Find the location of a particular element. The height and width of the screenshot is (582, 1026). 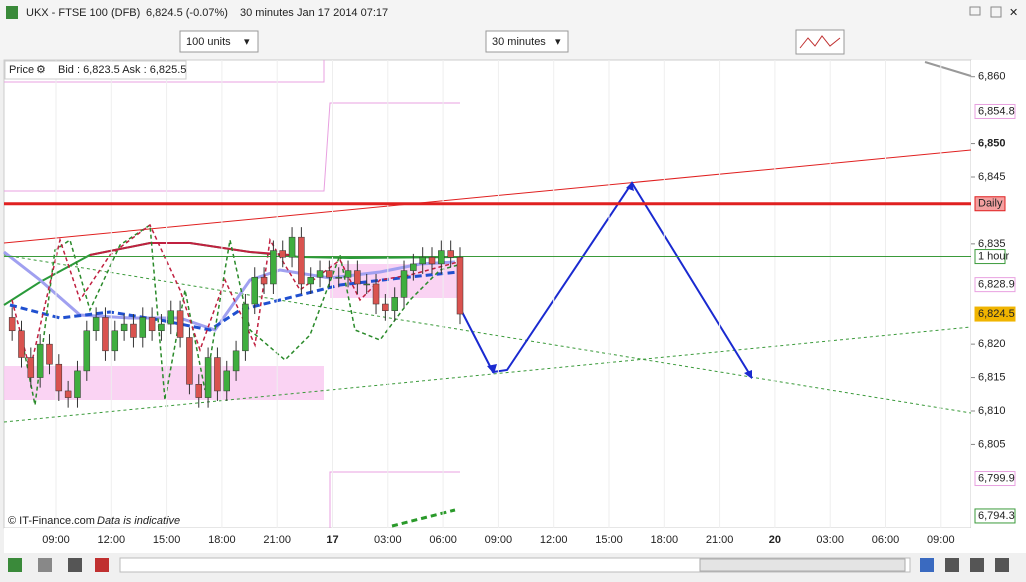

size-dropdown is located at coordinates (219, 41).